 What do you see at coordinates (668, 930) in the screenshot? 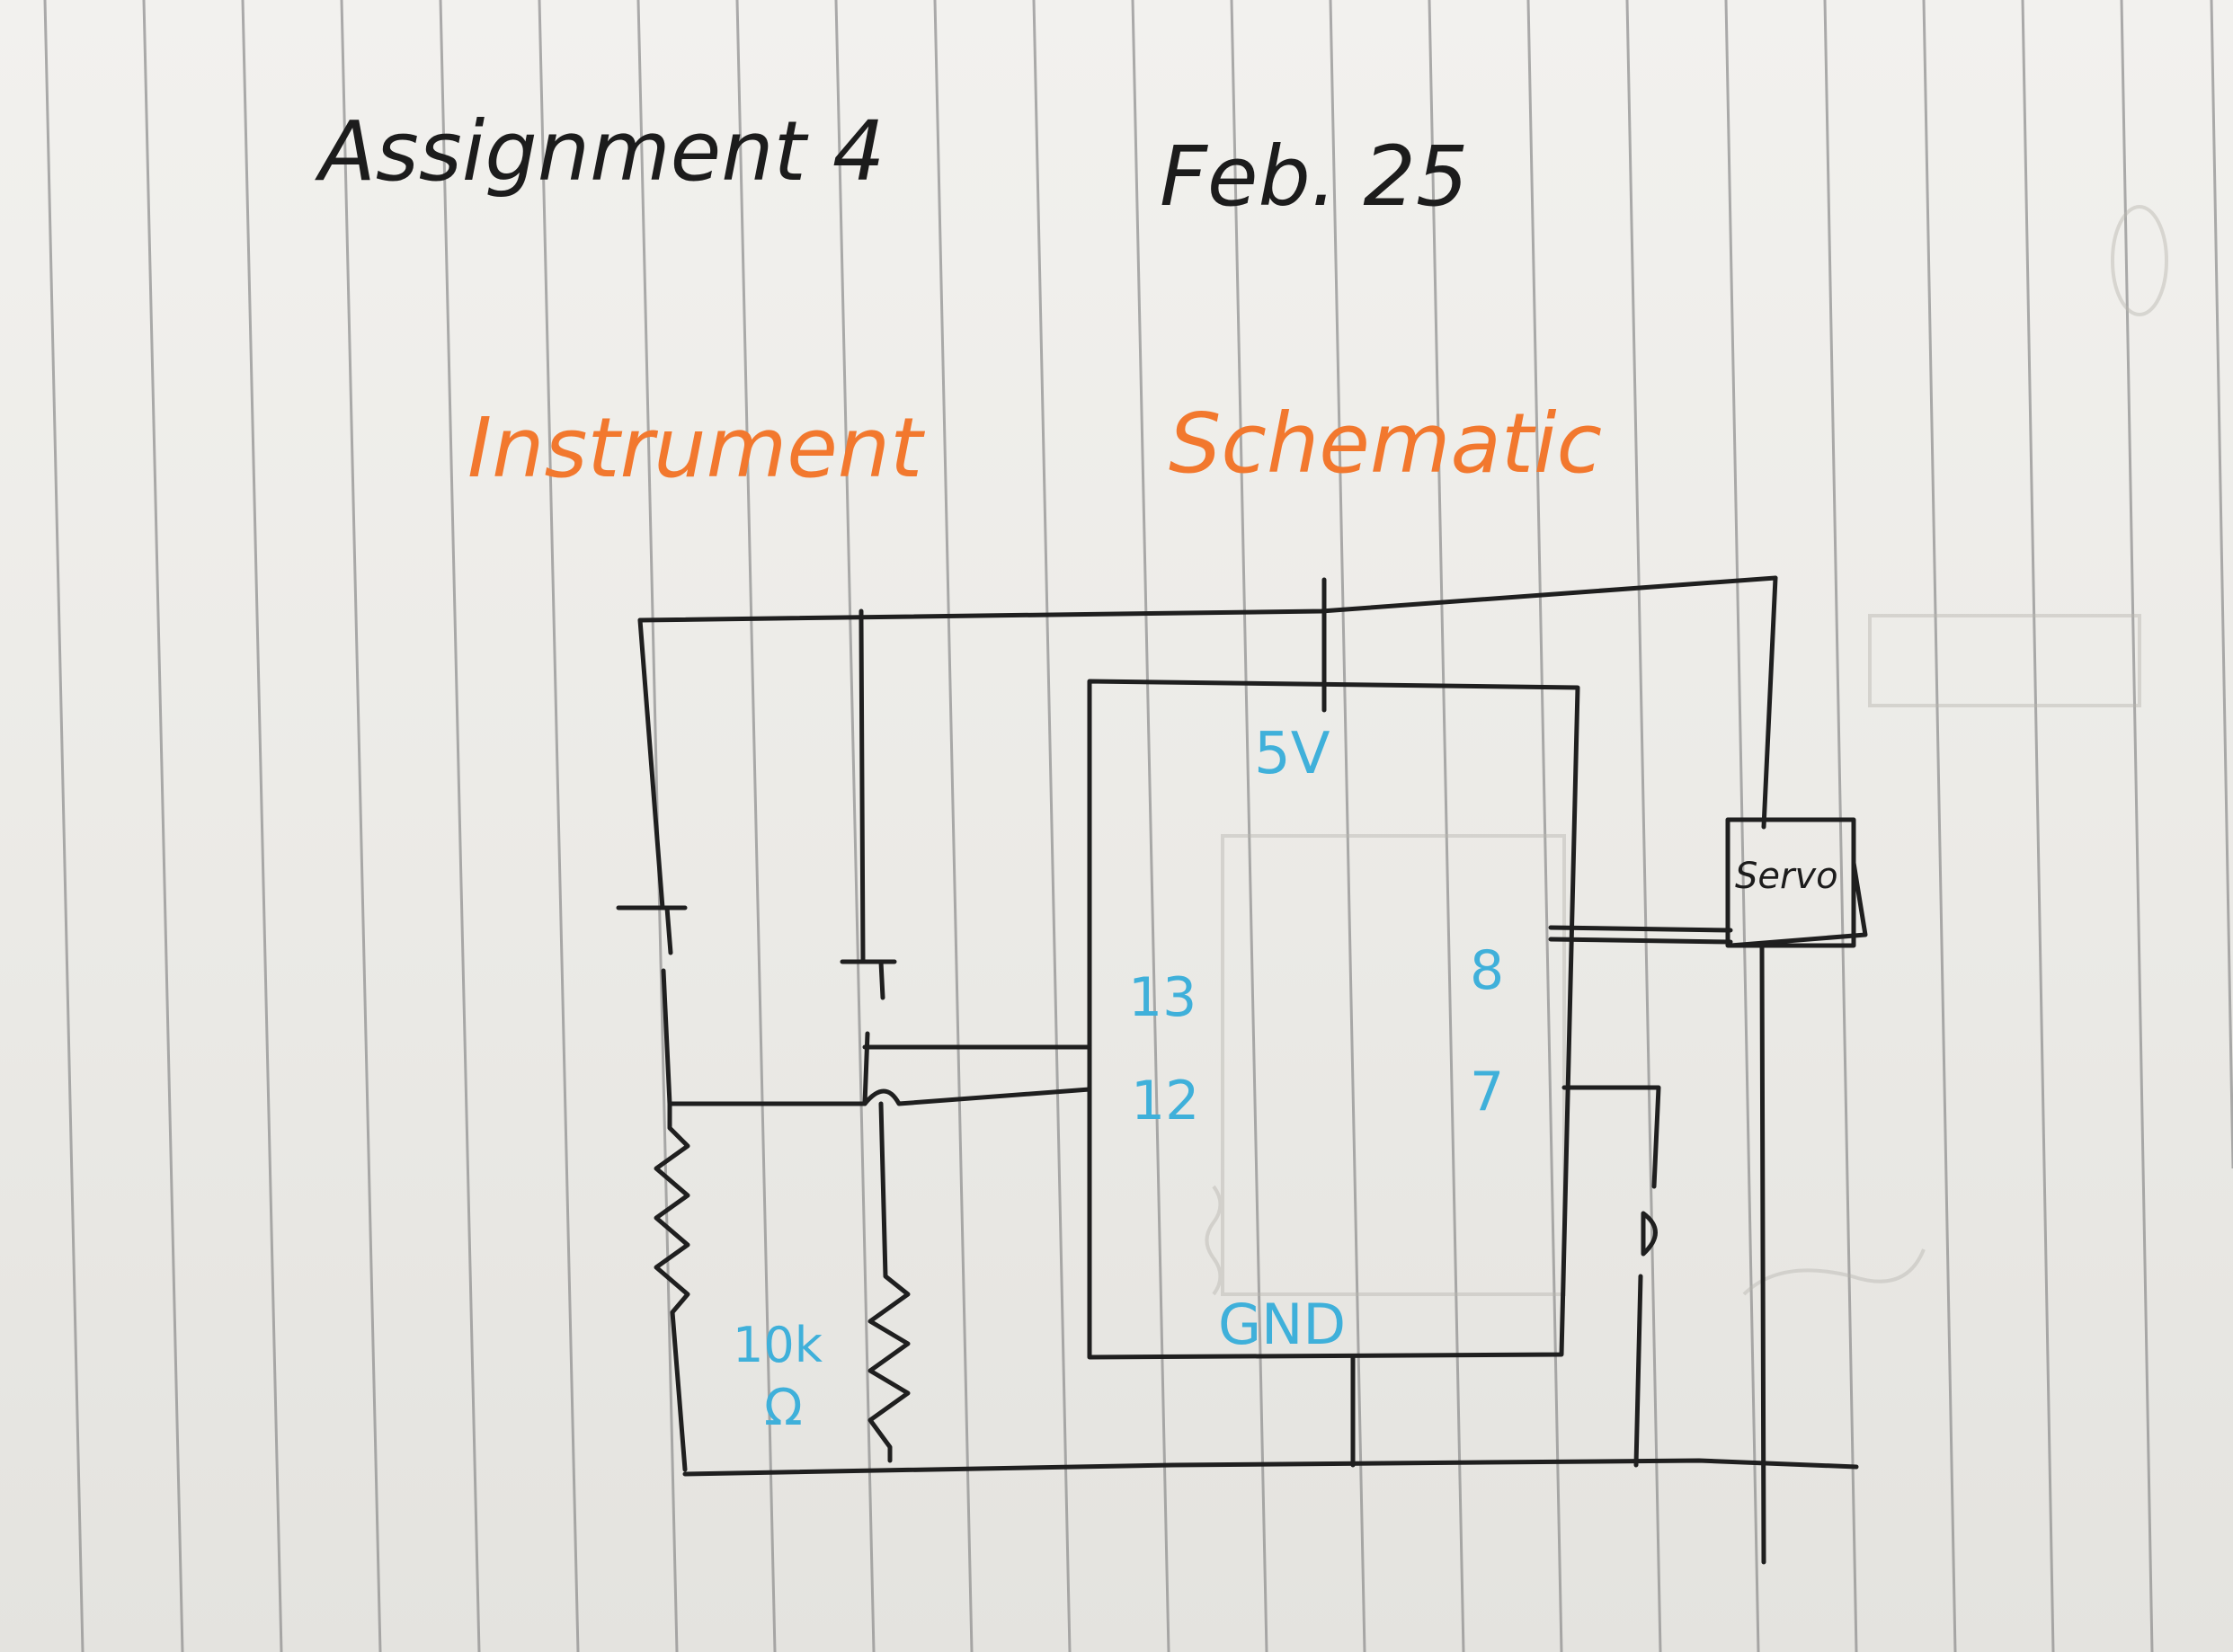
I see `left-button-lead` at bounding box center [668, 930].